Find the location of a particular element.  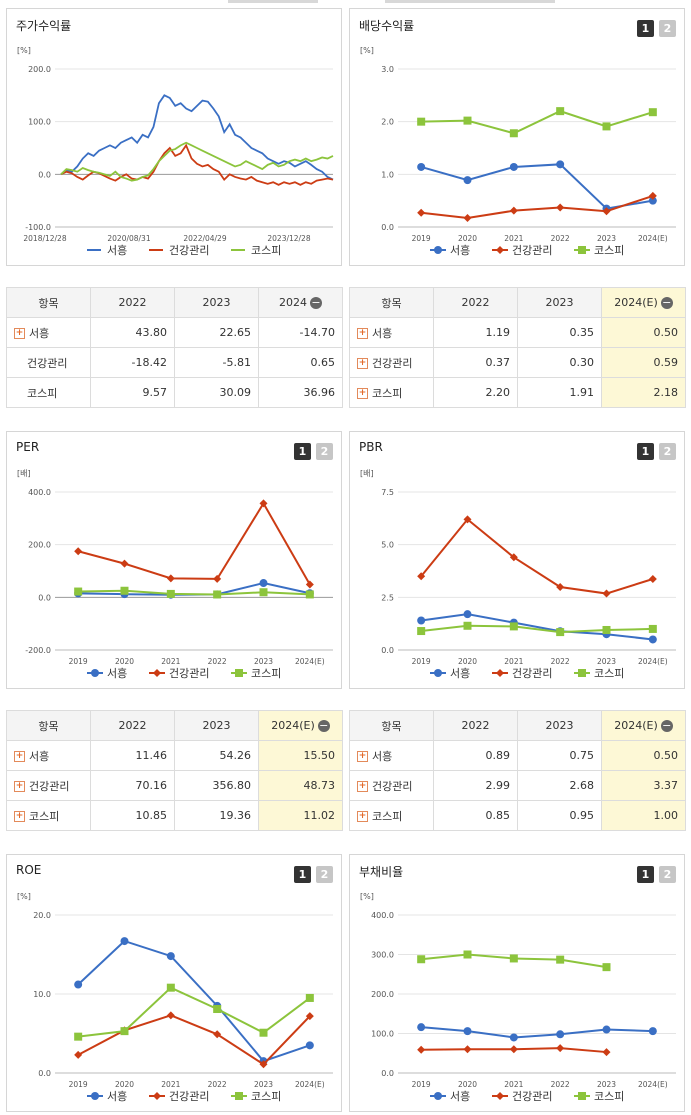

value-cell: 2.68 is located at coordinates (559, 785).